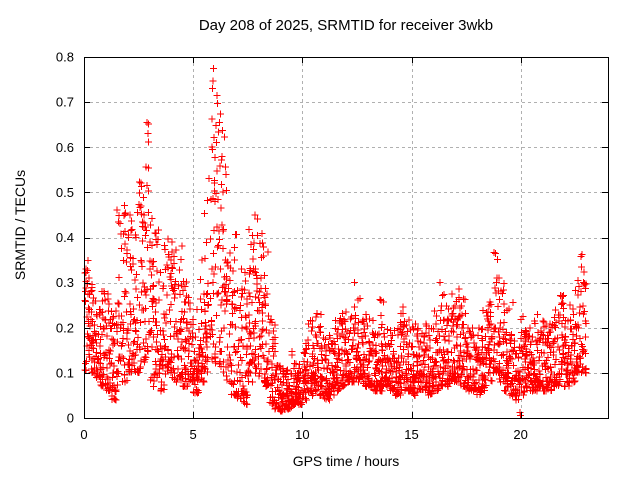  What do you see at coordinates (65, 102) in the screenshot?
I see `y-tick-label: 0.7` at bounding box center [65, 102].